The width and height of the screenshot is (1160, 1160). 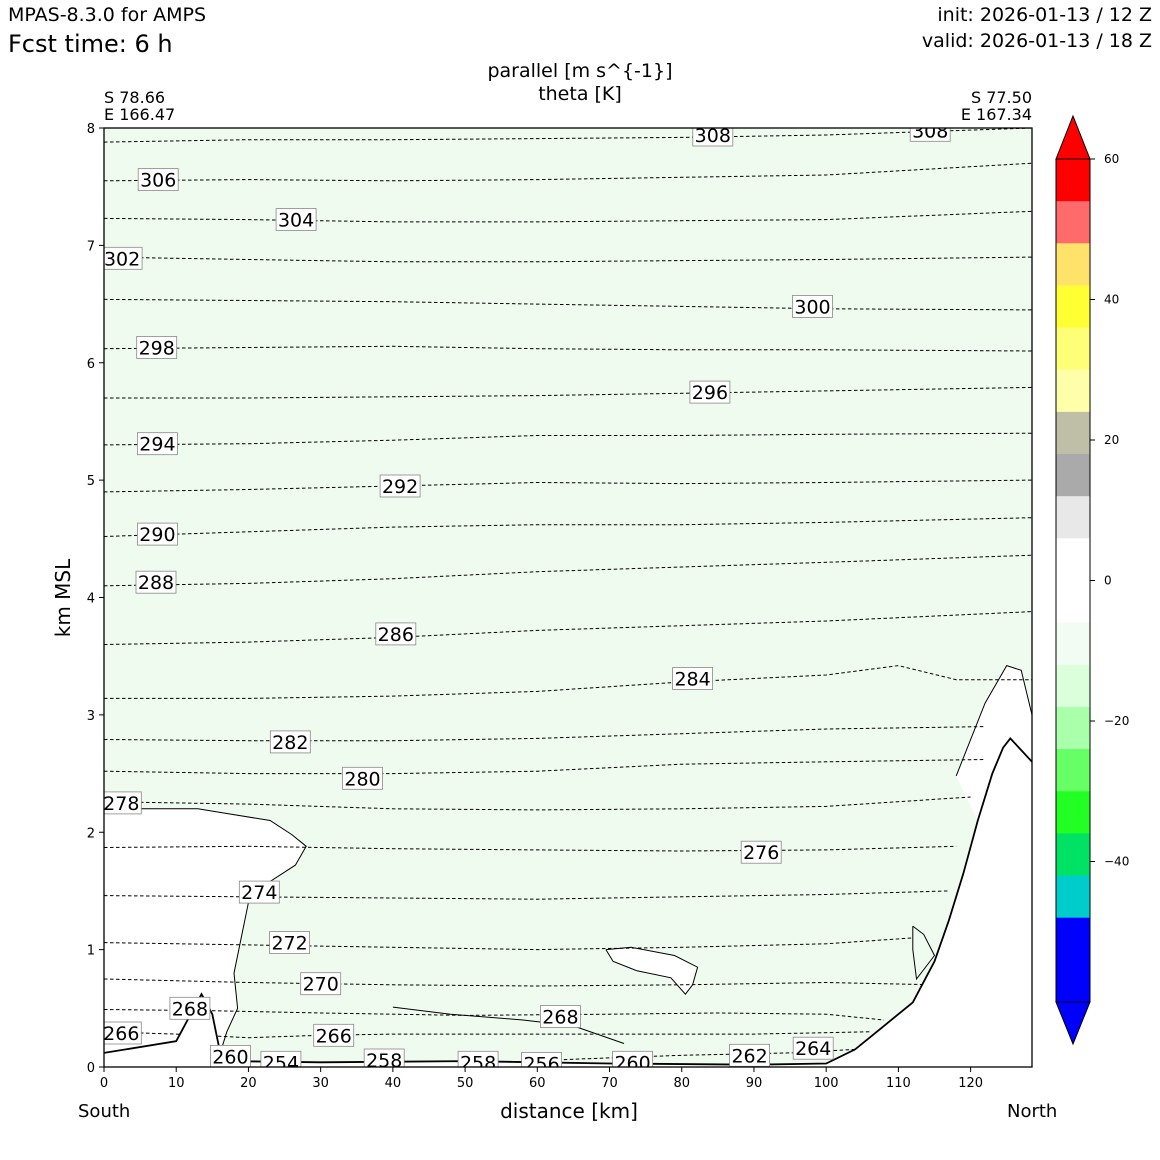 What do you see at coordinates (580, 94) in the screenshot?
I see `chart-title-theta: theta [K]` at bounding box center [580, 94].